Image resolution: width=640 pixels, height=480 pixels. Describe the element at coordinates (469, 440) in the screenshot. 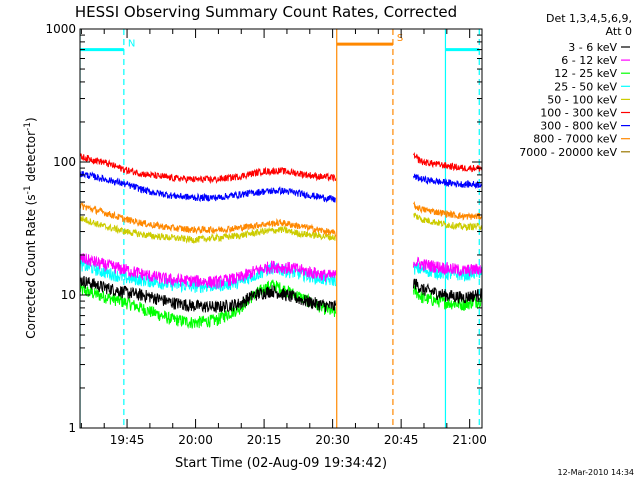

I see `x-tick-label: 21:00` at that location.